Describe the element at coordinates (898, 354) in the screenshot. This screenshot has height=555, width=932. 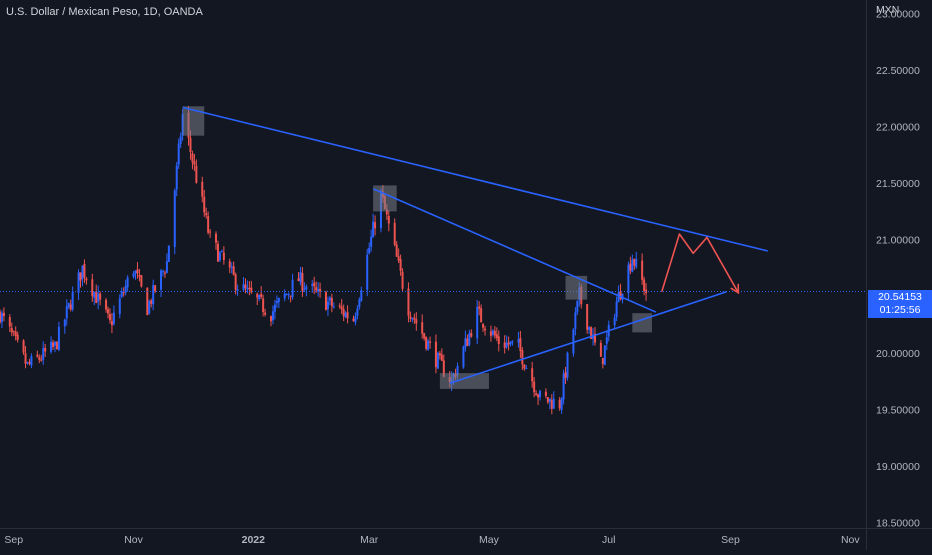
I see `price-tick-label: 20.00000` at that location.